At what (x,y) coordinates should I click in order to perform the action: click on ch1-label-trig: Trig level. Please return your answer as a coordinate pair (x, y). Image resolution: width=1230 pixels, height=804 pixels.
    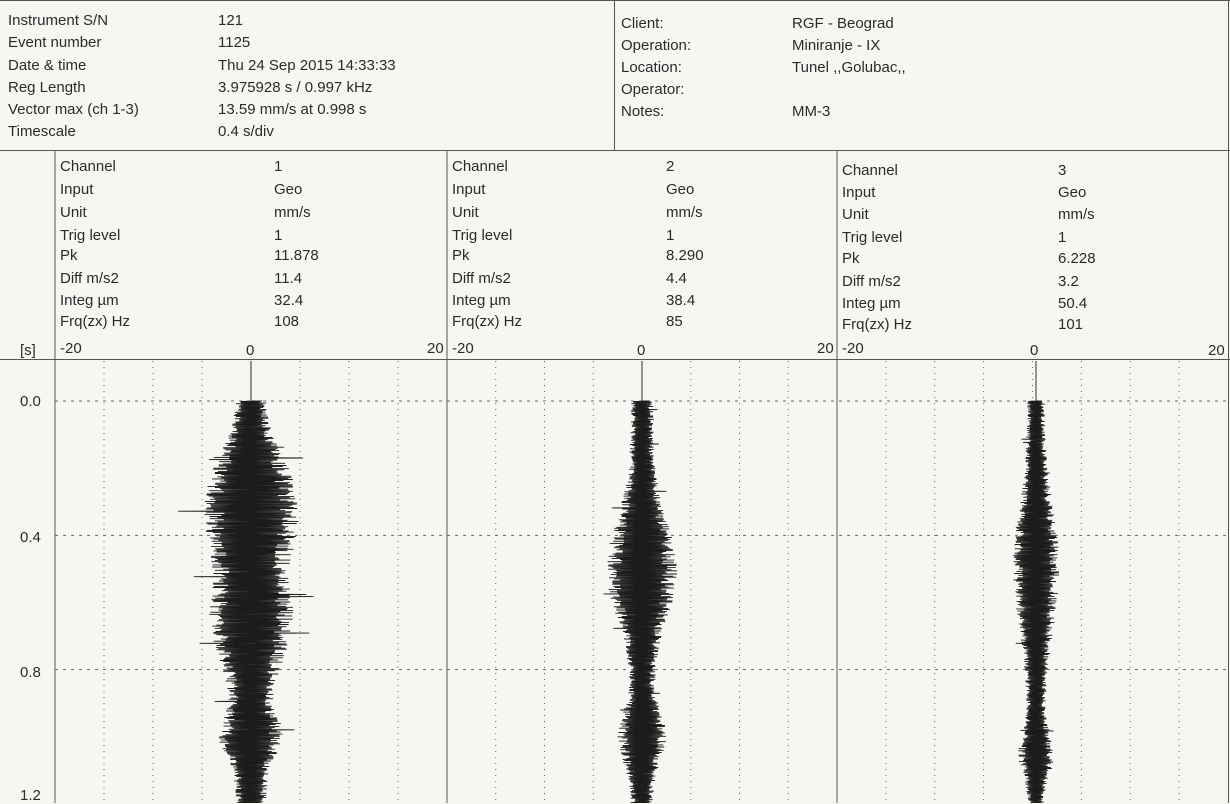
    Looking at the image, I should click on (90, 235).